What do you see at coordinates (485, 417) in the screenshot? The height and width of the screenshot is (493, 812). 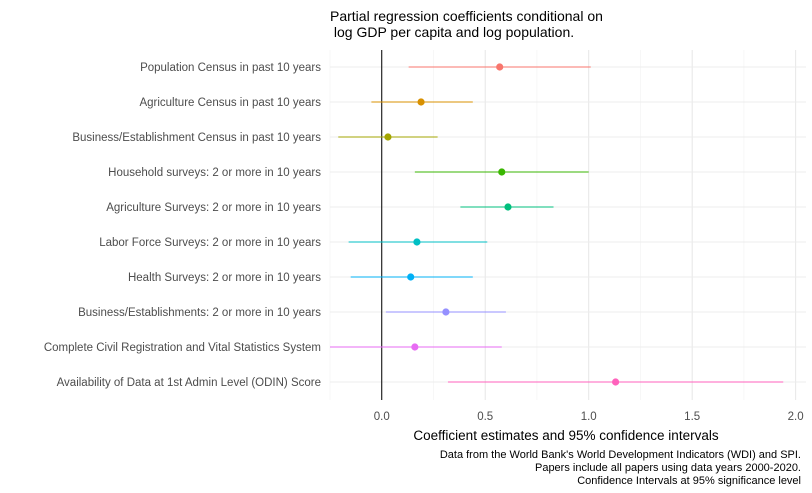 I see `x-tick-label: 0.5` at bounding box center [485, 417].